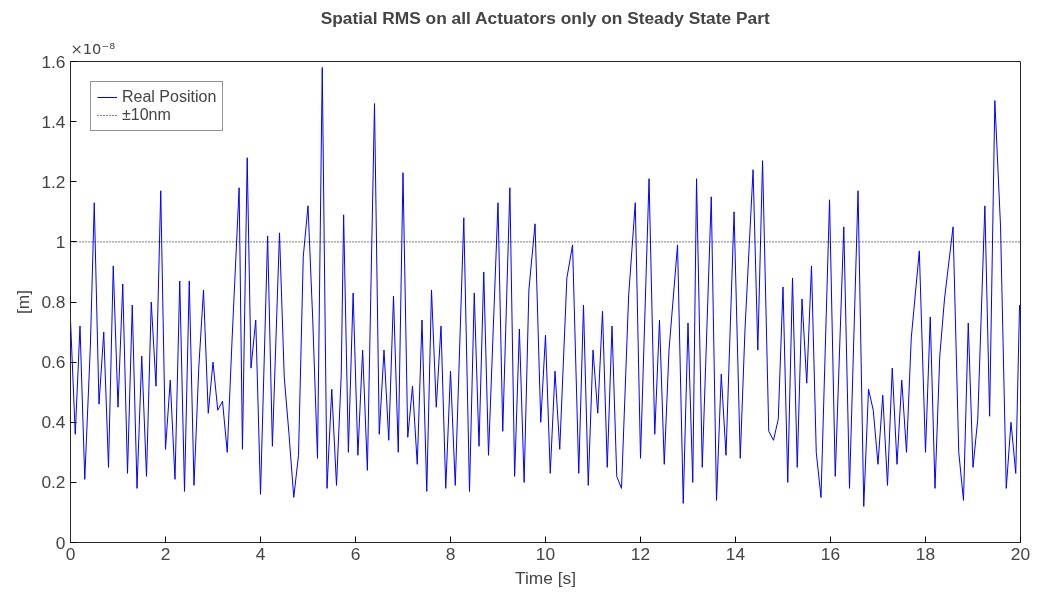  What do you see at coordinates (545, 577) in the screenshot?
I see `x-axis-title: Time [s]` at bounding box center [545, 577].